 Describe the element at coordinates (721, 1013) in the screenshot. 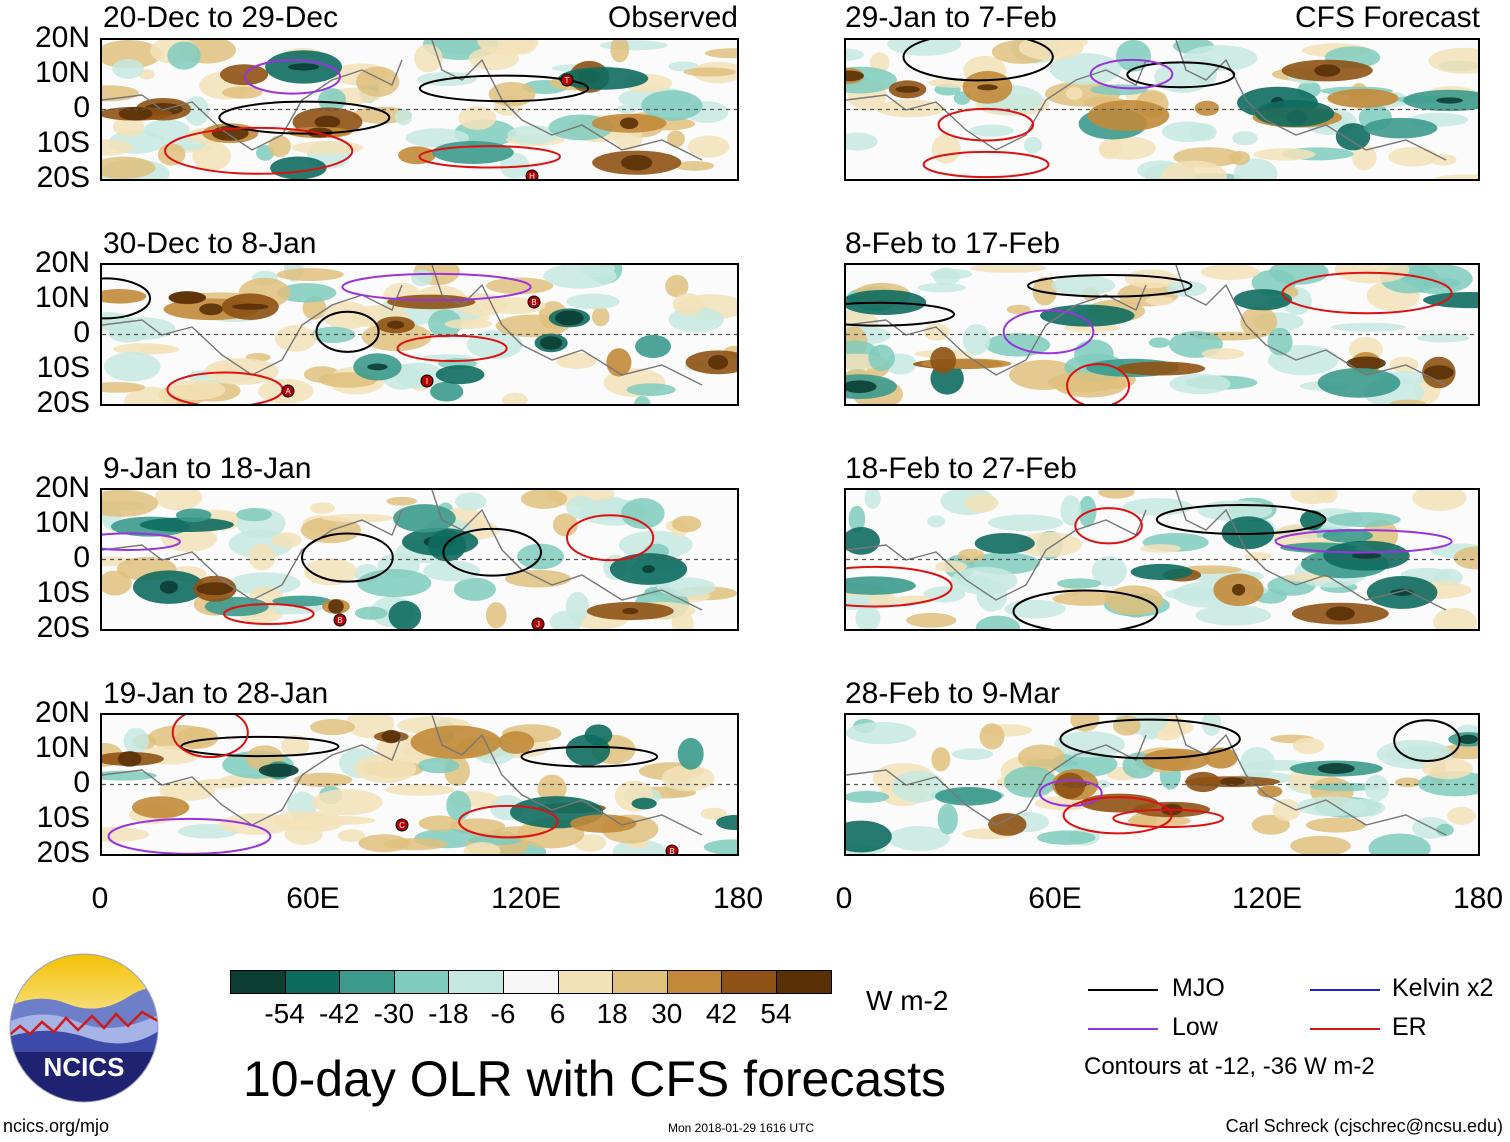

I see `colorbar-tick-label: 42` at that location.